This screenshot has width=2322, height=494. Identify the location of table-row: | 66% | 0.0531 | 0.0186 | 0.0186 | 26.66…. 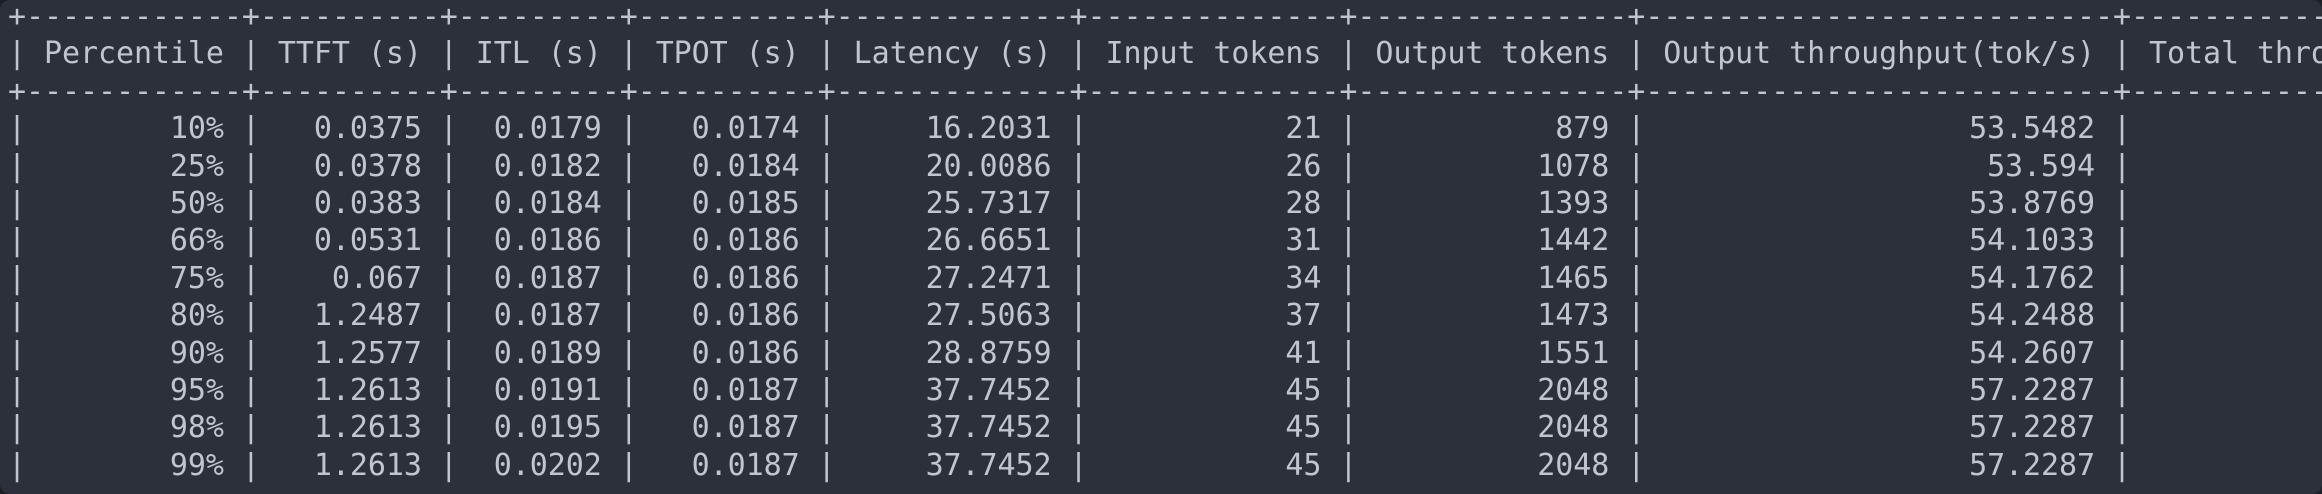
(1070, 241).